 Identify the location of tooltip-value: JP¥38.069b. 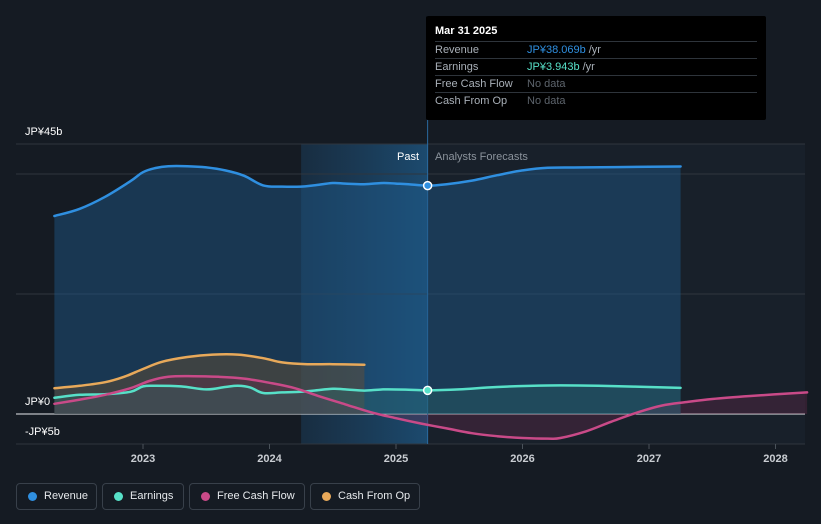
(556, 50).